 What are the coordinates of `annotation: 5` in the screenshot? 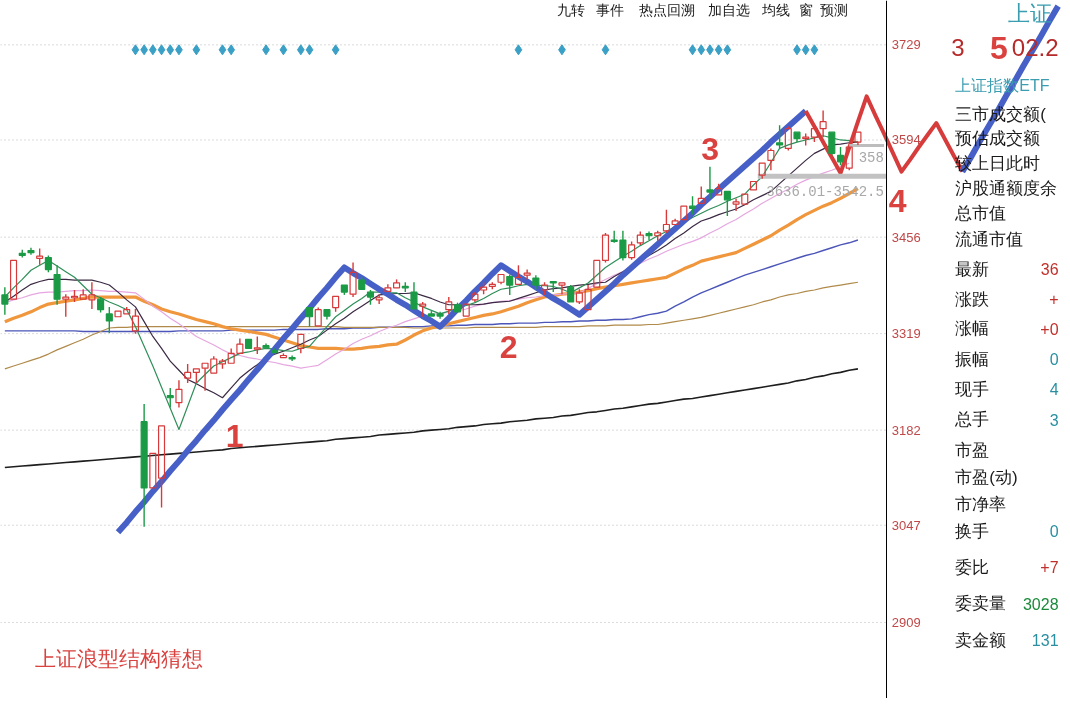 It's located at (999, 47).